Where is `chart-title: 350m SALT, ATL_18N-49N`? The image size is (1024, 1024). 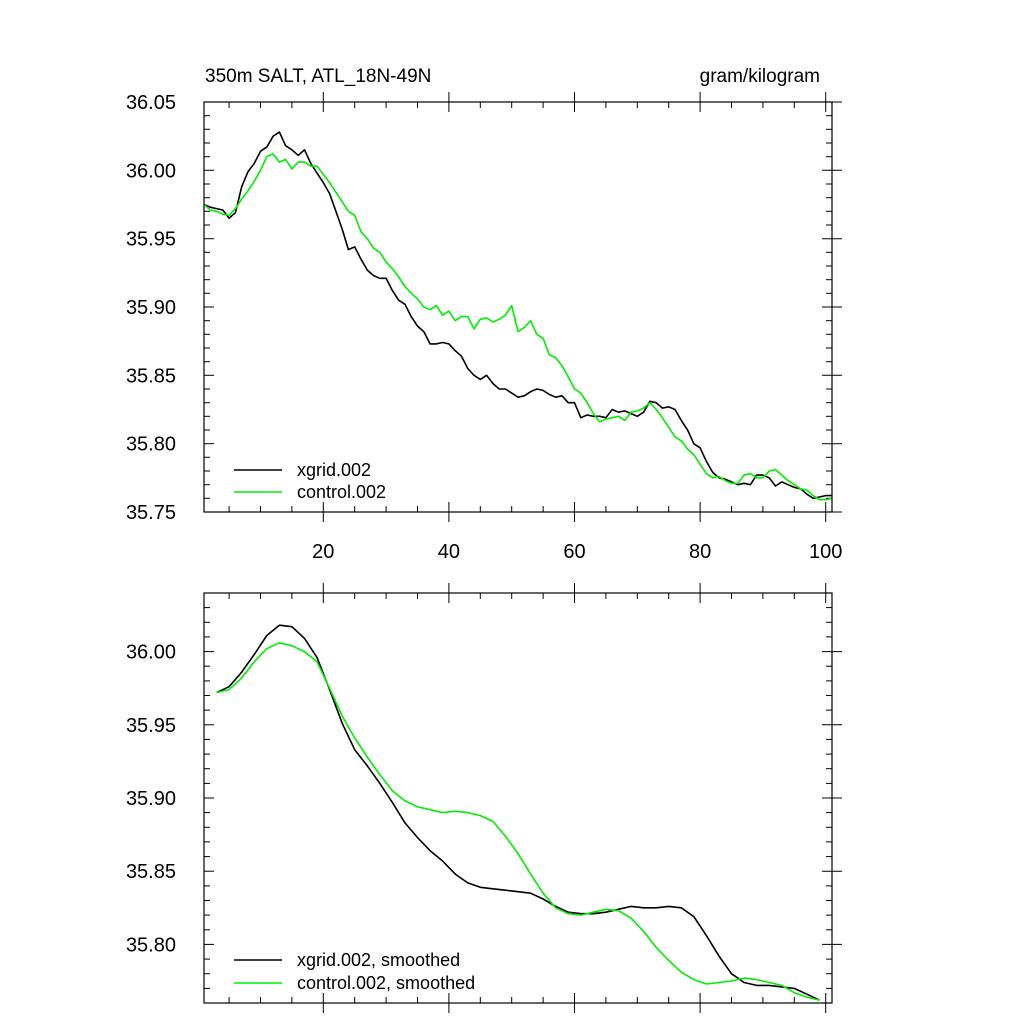
chart-title: 350m SALT, ATL_18N-49N is located at coordinates (318, 76).